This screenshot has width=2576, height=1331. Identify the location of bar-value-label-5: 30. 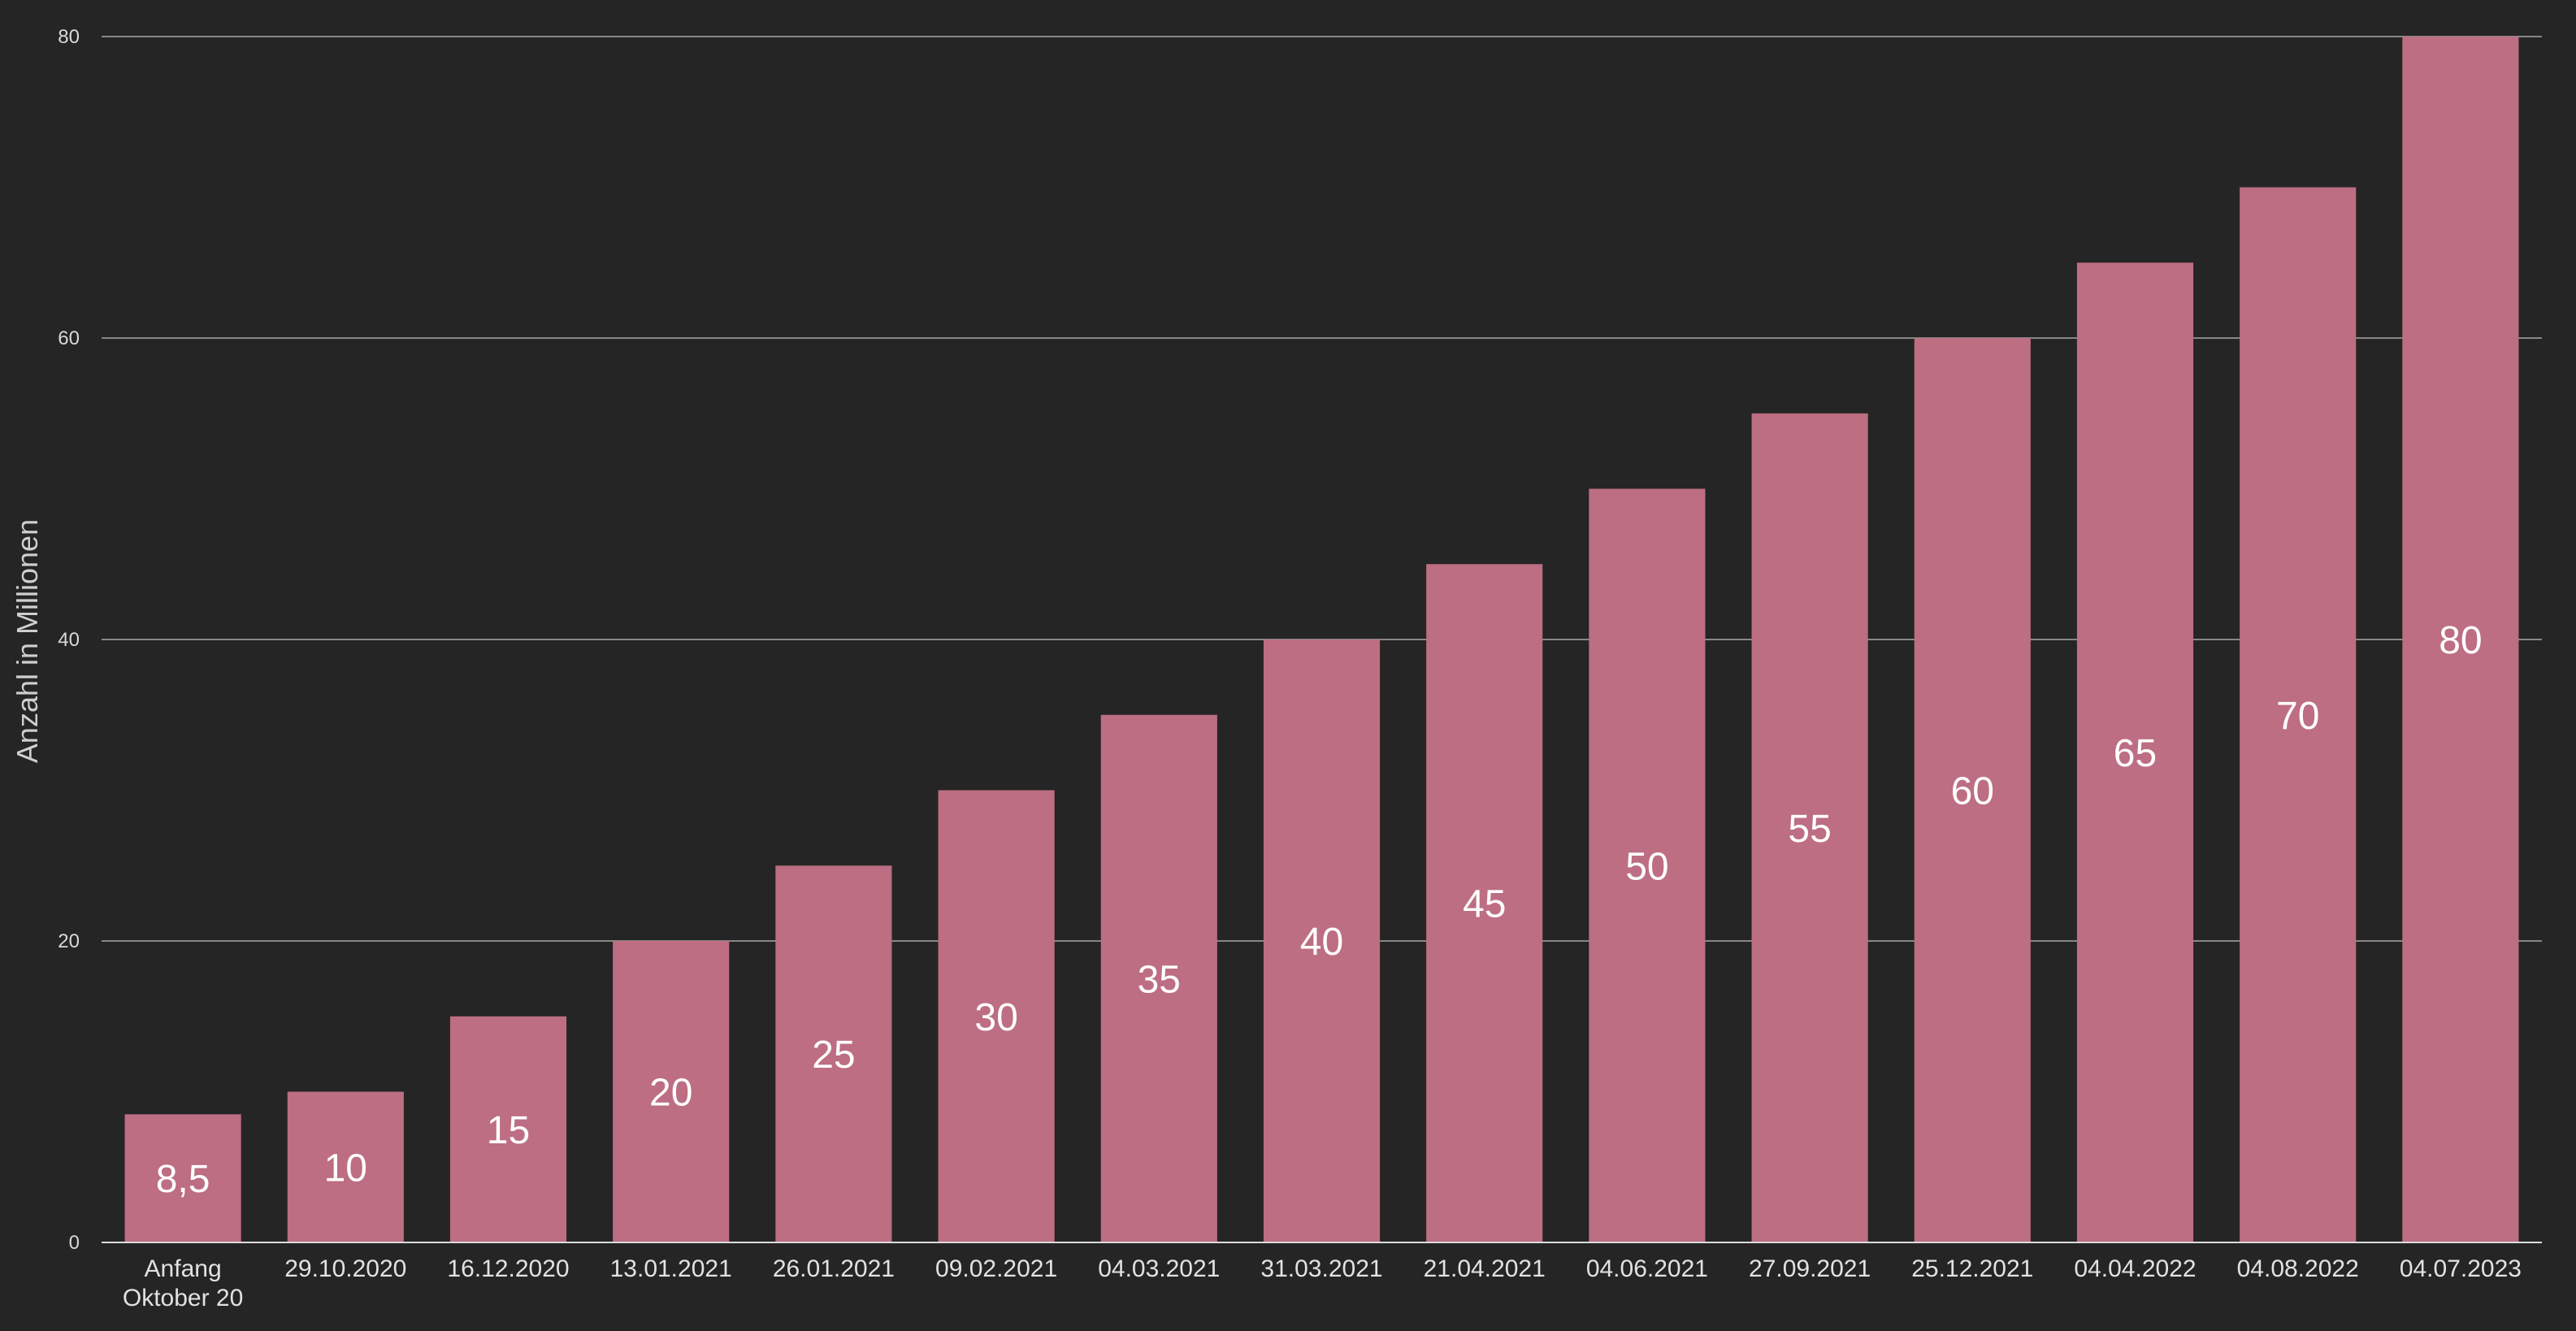
(995, 1017).